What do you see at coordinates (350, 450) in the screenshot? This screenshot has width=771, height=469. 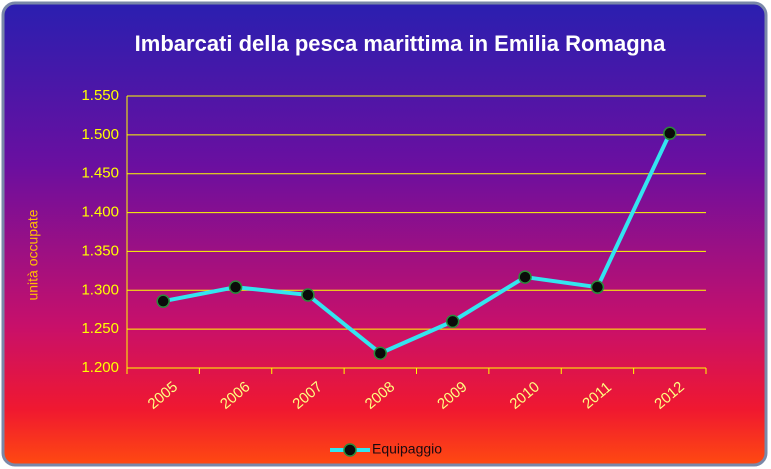 I see `legend-marker` at bounding box center [350, 450].